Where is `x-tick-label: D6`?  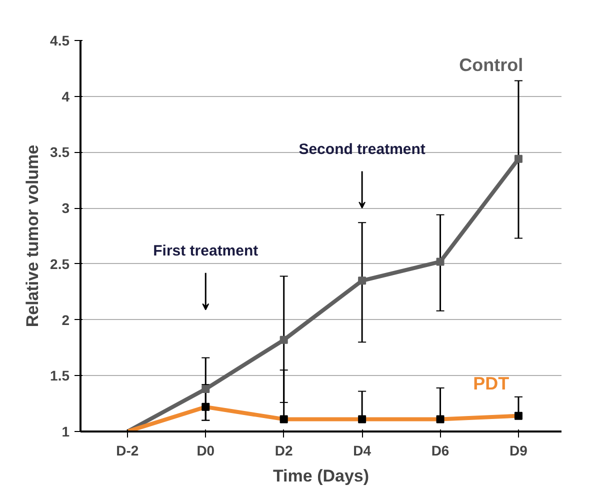 x-tick-label: D6 is located at coordinates (440, 450).